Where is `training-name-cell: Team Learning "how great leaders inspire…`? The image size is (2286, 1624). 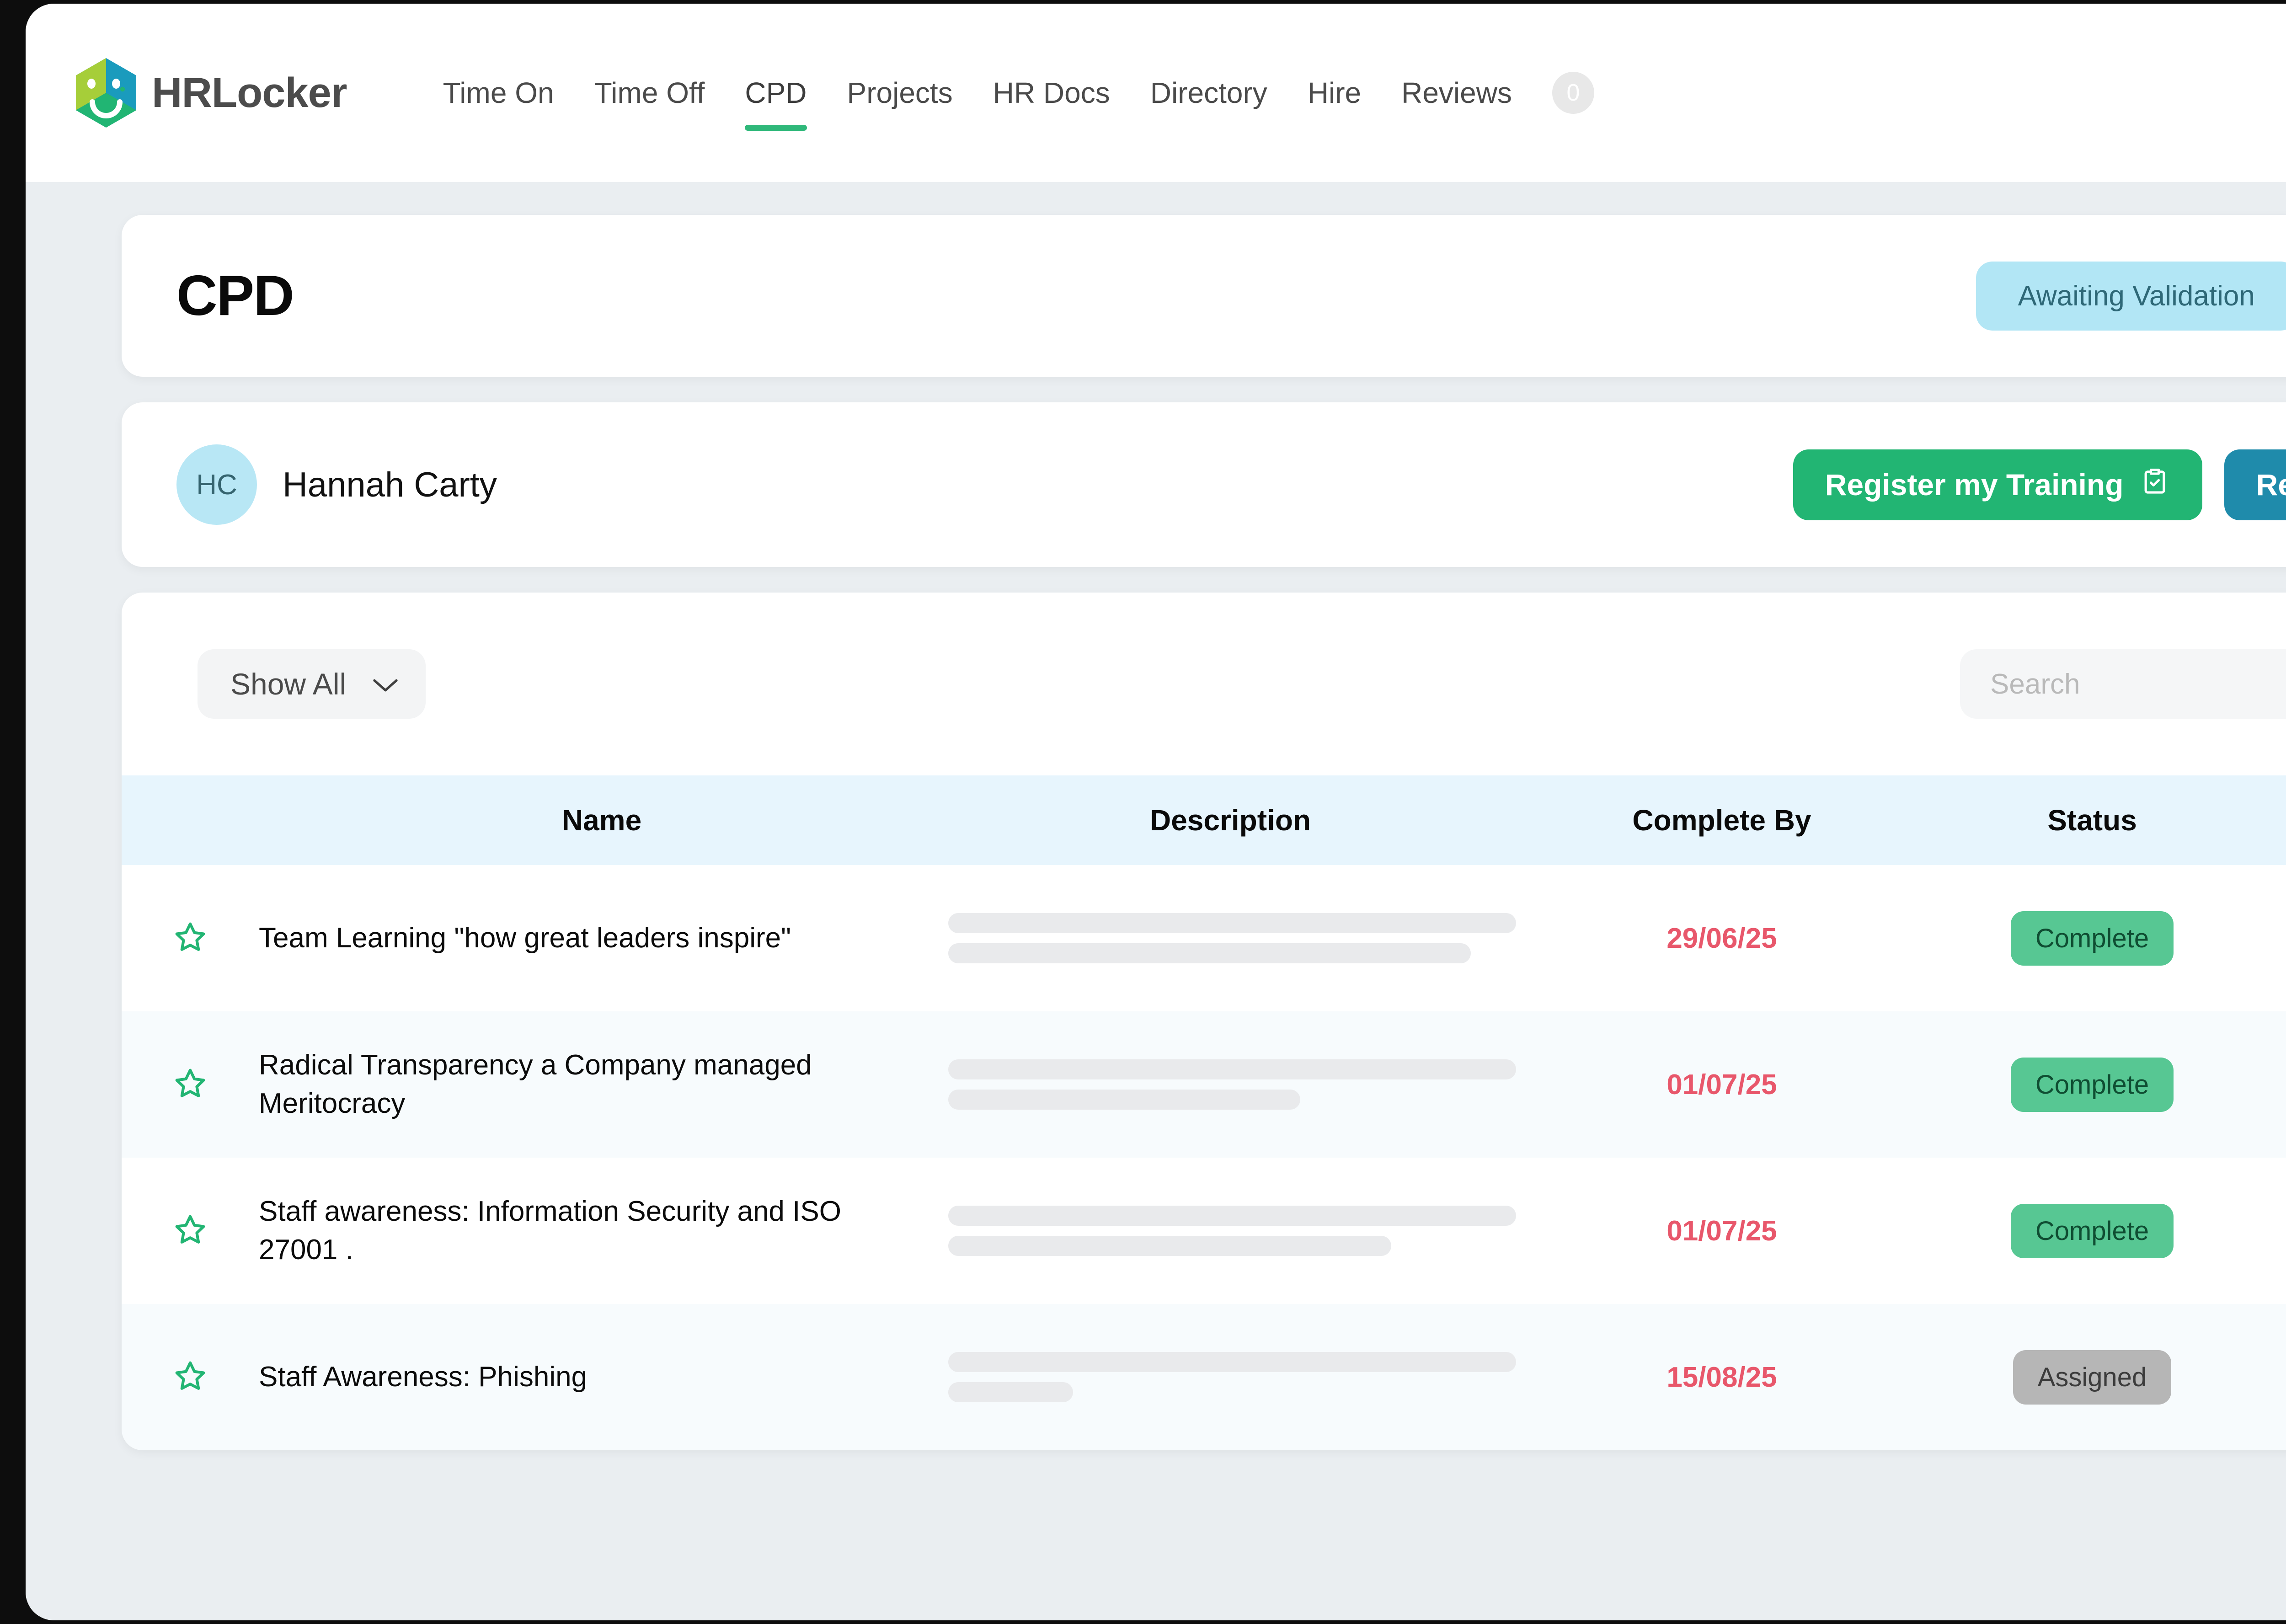
training-name-cell: Team Learning "how great leaders inspire… is located at coordinates (525, 938).